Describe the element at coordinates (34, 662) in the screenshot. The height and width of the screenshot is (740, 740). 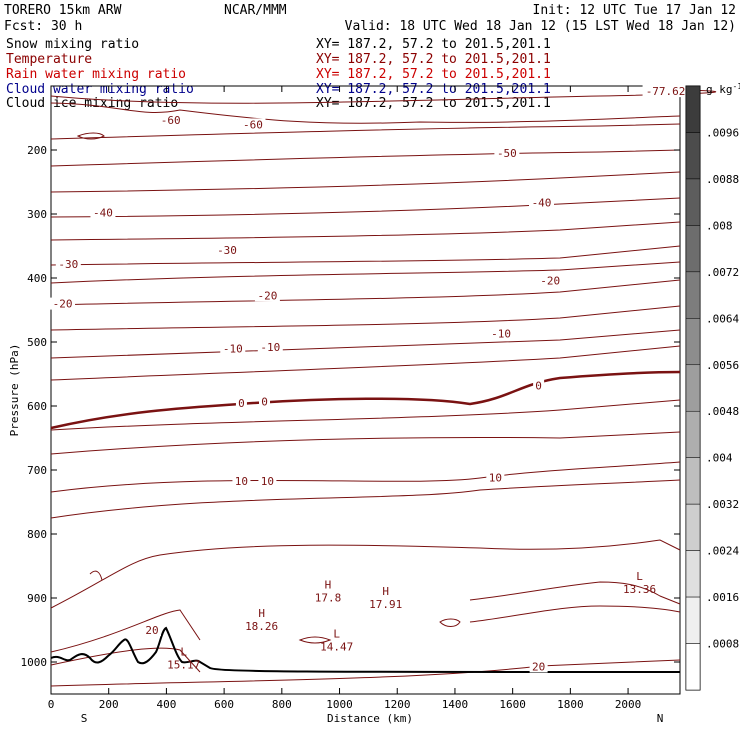
I see `y-tick-label: 1000` at that location.